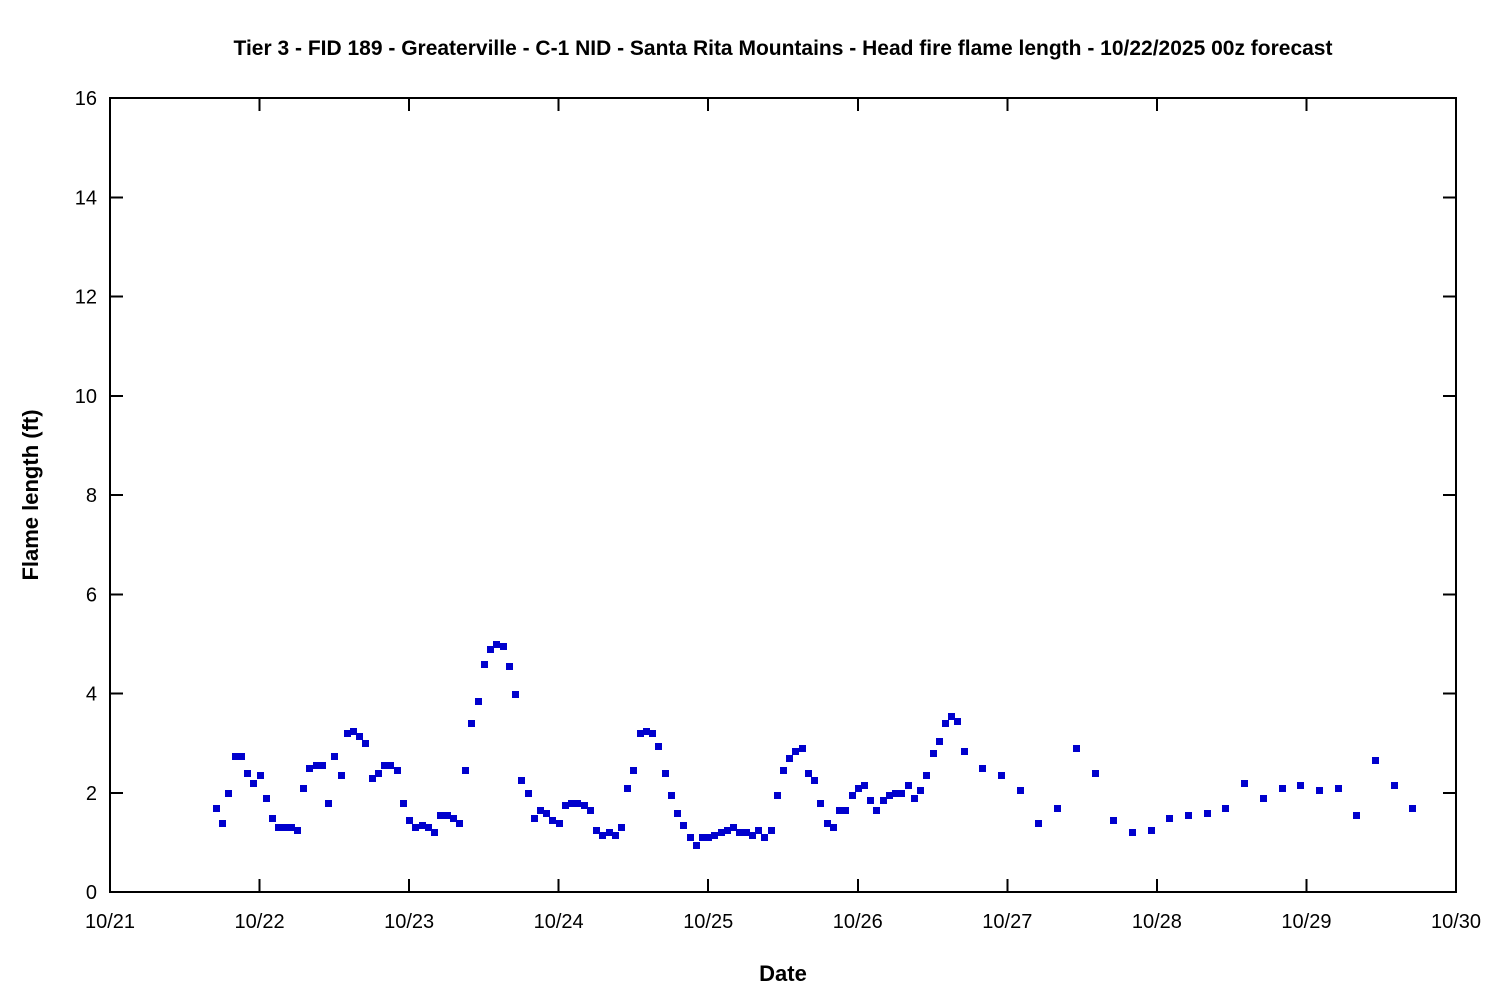  What do you see at coordinates (86, 397) in the screenshot?
I see `y-tick-label: 10` at bounding box center [86, 397].